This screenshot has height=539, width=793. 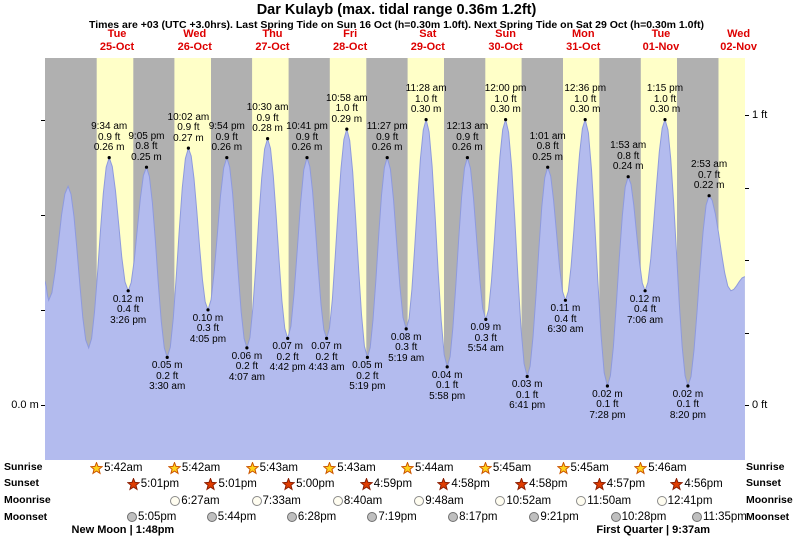 I want to click on low-tide-label: 0.12 m 0.4 ft 7:06 am, so click(x=645, y=309).